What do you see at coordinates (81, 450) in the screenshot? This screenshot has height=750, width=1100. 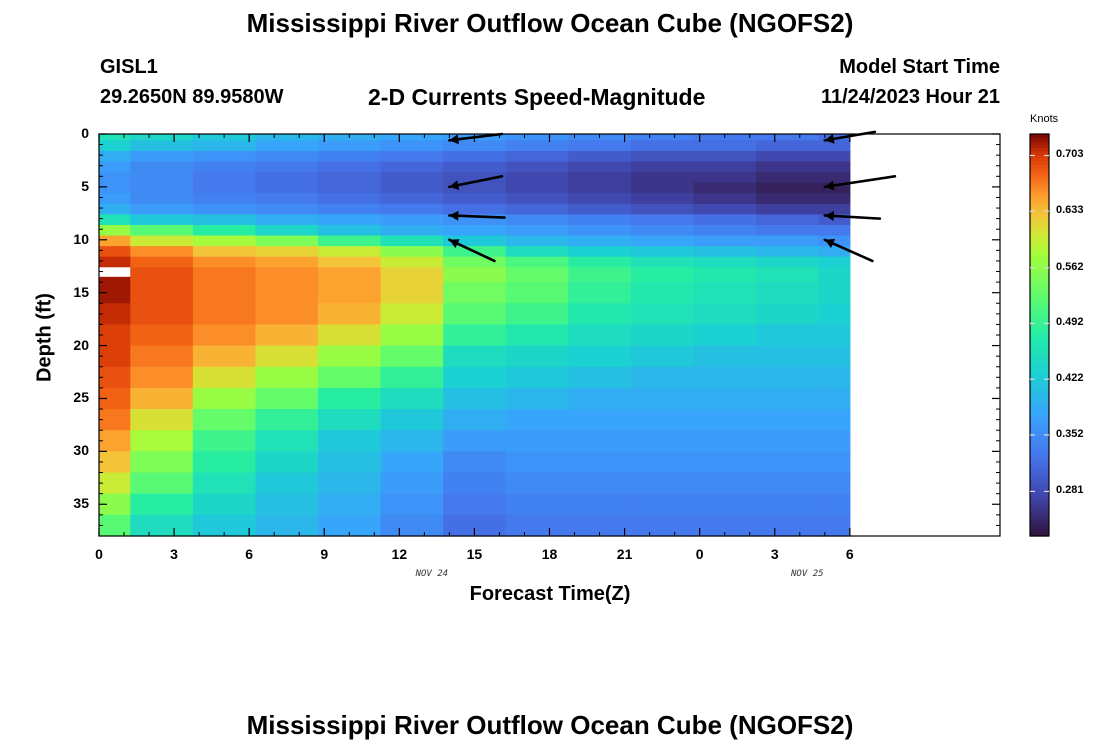 I see `y-tick-label: 30` at bounding box center [81, 450].